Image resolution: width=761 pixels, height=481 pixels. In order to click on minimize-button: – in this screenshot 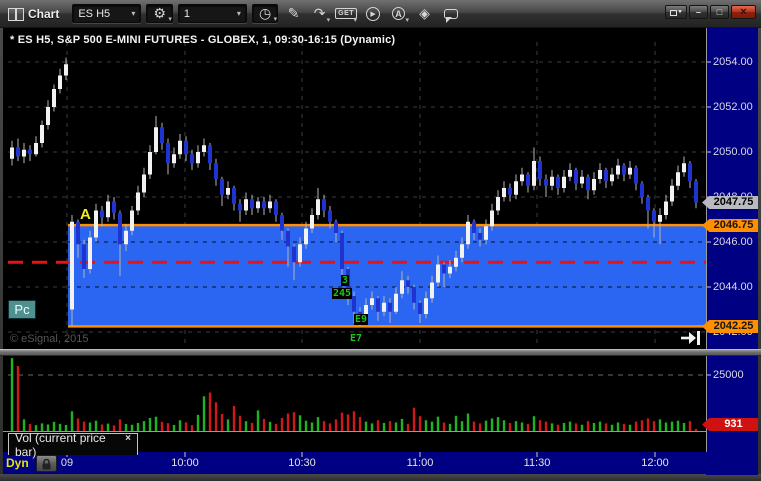, I will do `click(698, 12)`.